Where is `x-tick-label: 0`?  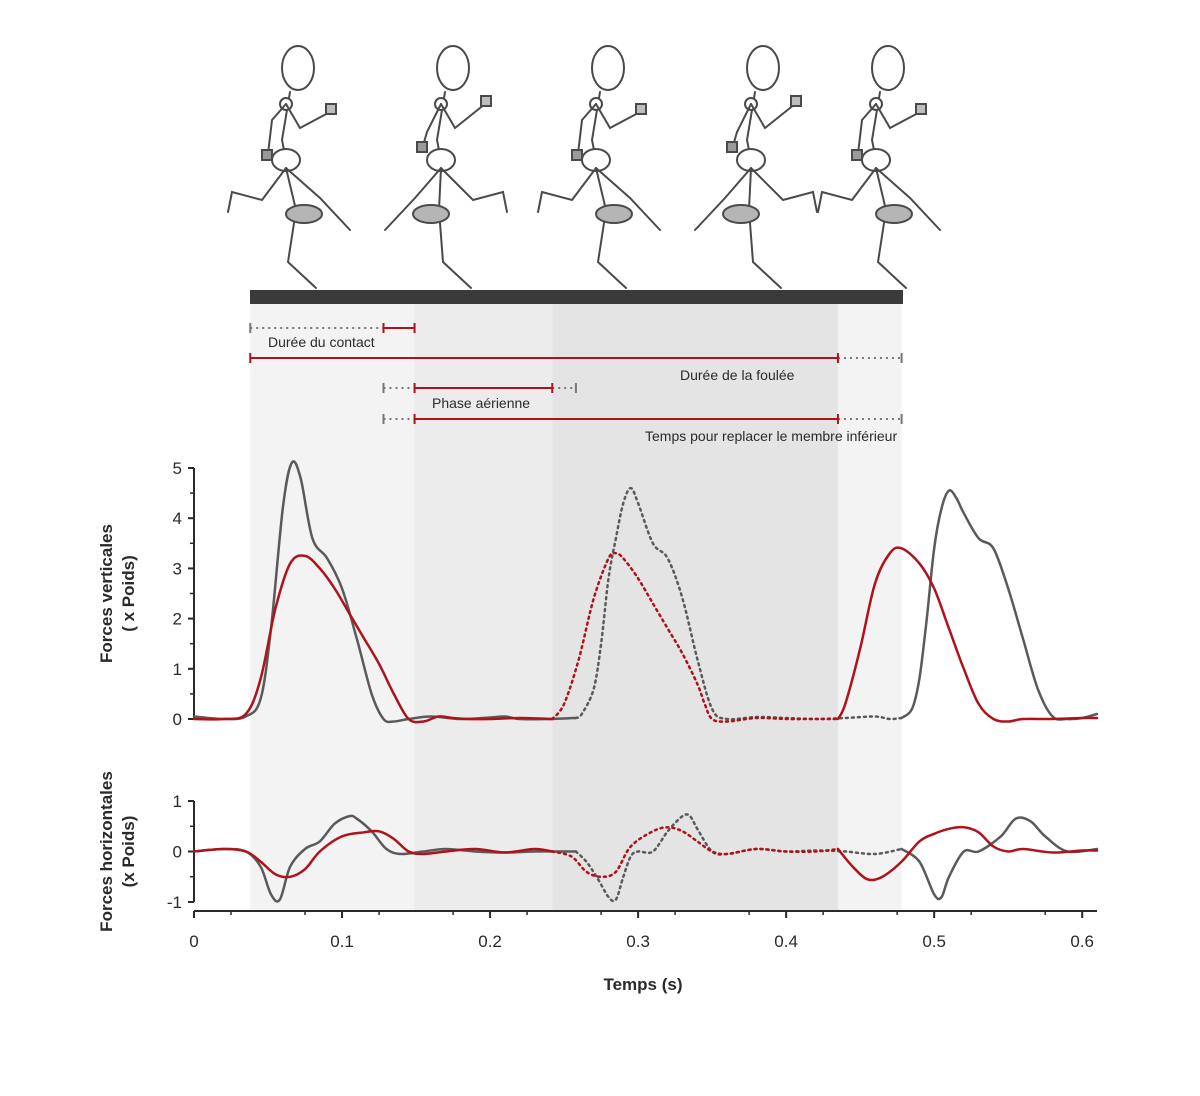 x-tick-label: 0 is located at coordinates (193, 941).